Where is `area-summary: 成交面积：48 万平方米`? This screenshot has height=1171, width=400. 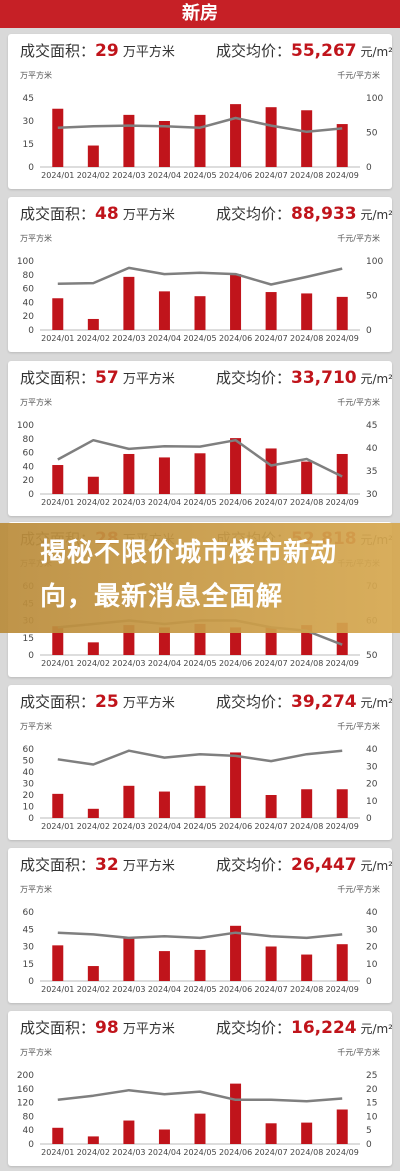
area-summary: 成交面积：48 万平方米 is located at coordinates (97, 214).